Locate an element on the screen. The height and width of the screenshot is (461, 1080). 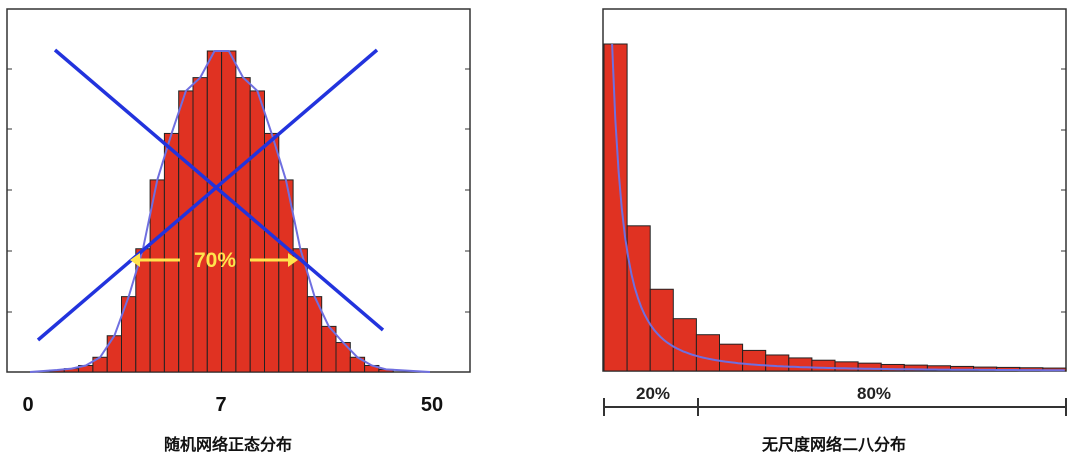
segment-label-80: 80% is located at coordinates (874, 393).